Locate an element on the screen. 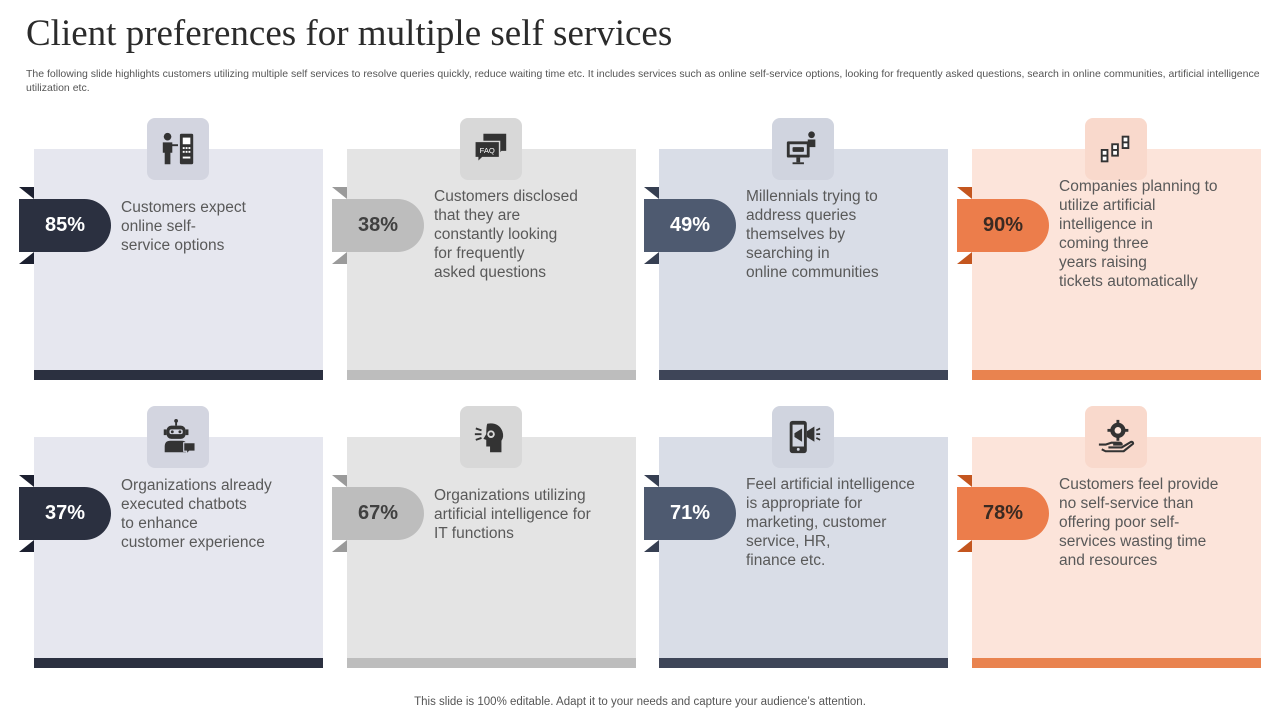 The height and width of the screenshot is (720, 1280). percent-badge: 38% is located at coordinates (378, 225).